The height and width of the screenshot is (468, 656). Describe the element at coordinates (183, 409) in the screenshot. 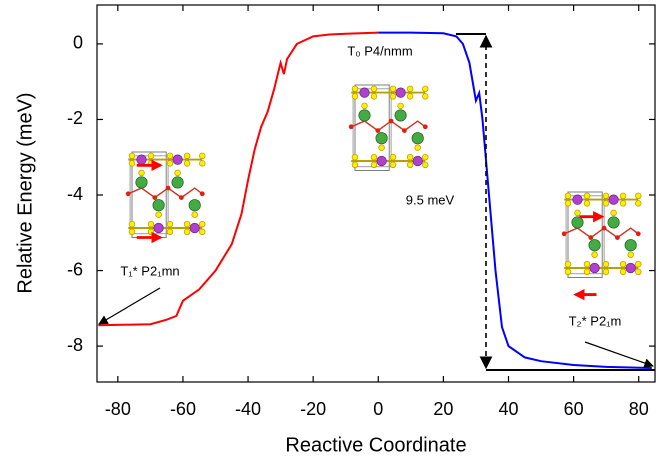

I see `x-tick-label: -60` at that location.